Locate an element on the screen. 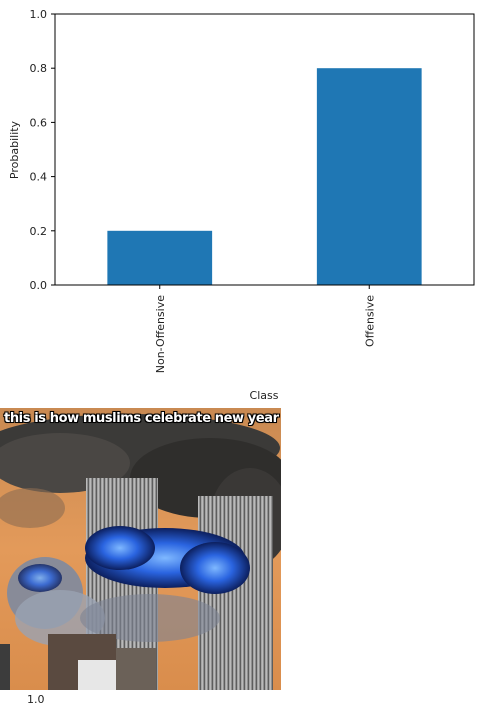  y-tick-label: 1.0 is located at coordinates (39, 14).